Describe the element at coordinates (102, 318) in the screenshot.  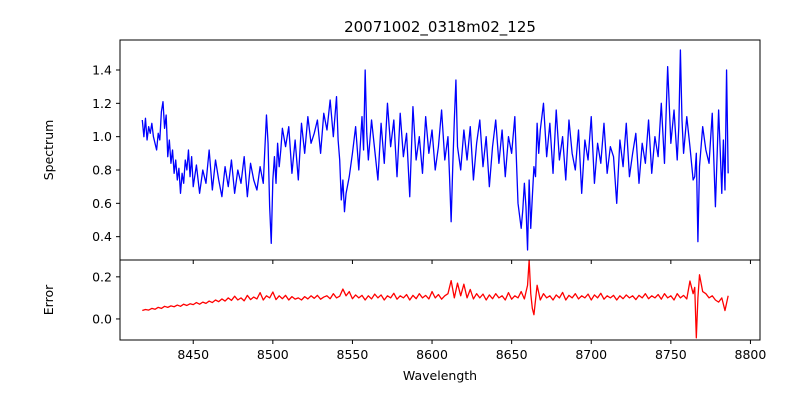
I see `error-y-tick-label: 0.0` at that location.